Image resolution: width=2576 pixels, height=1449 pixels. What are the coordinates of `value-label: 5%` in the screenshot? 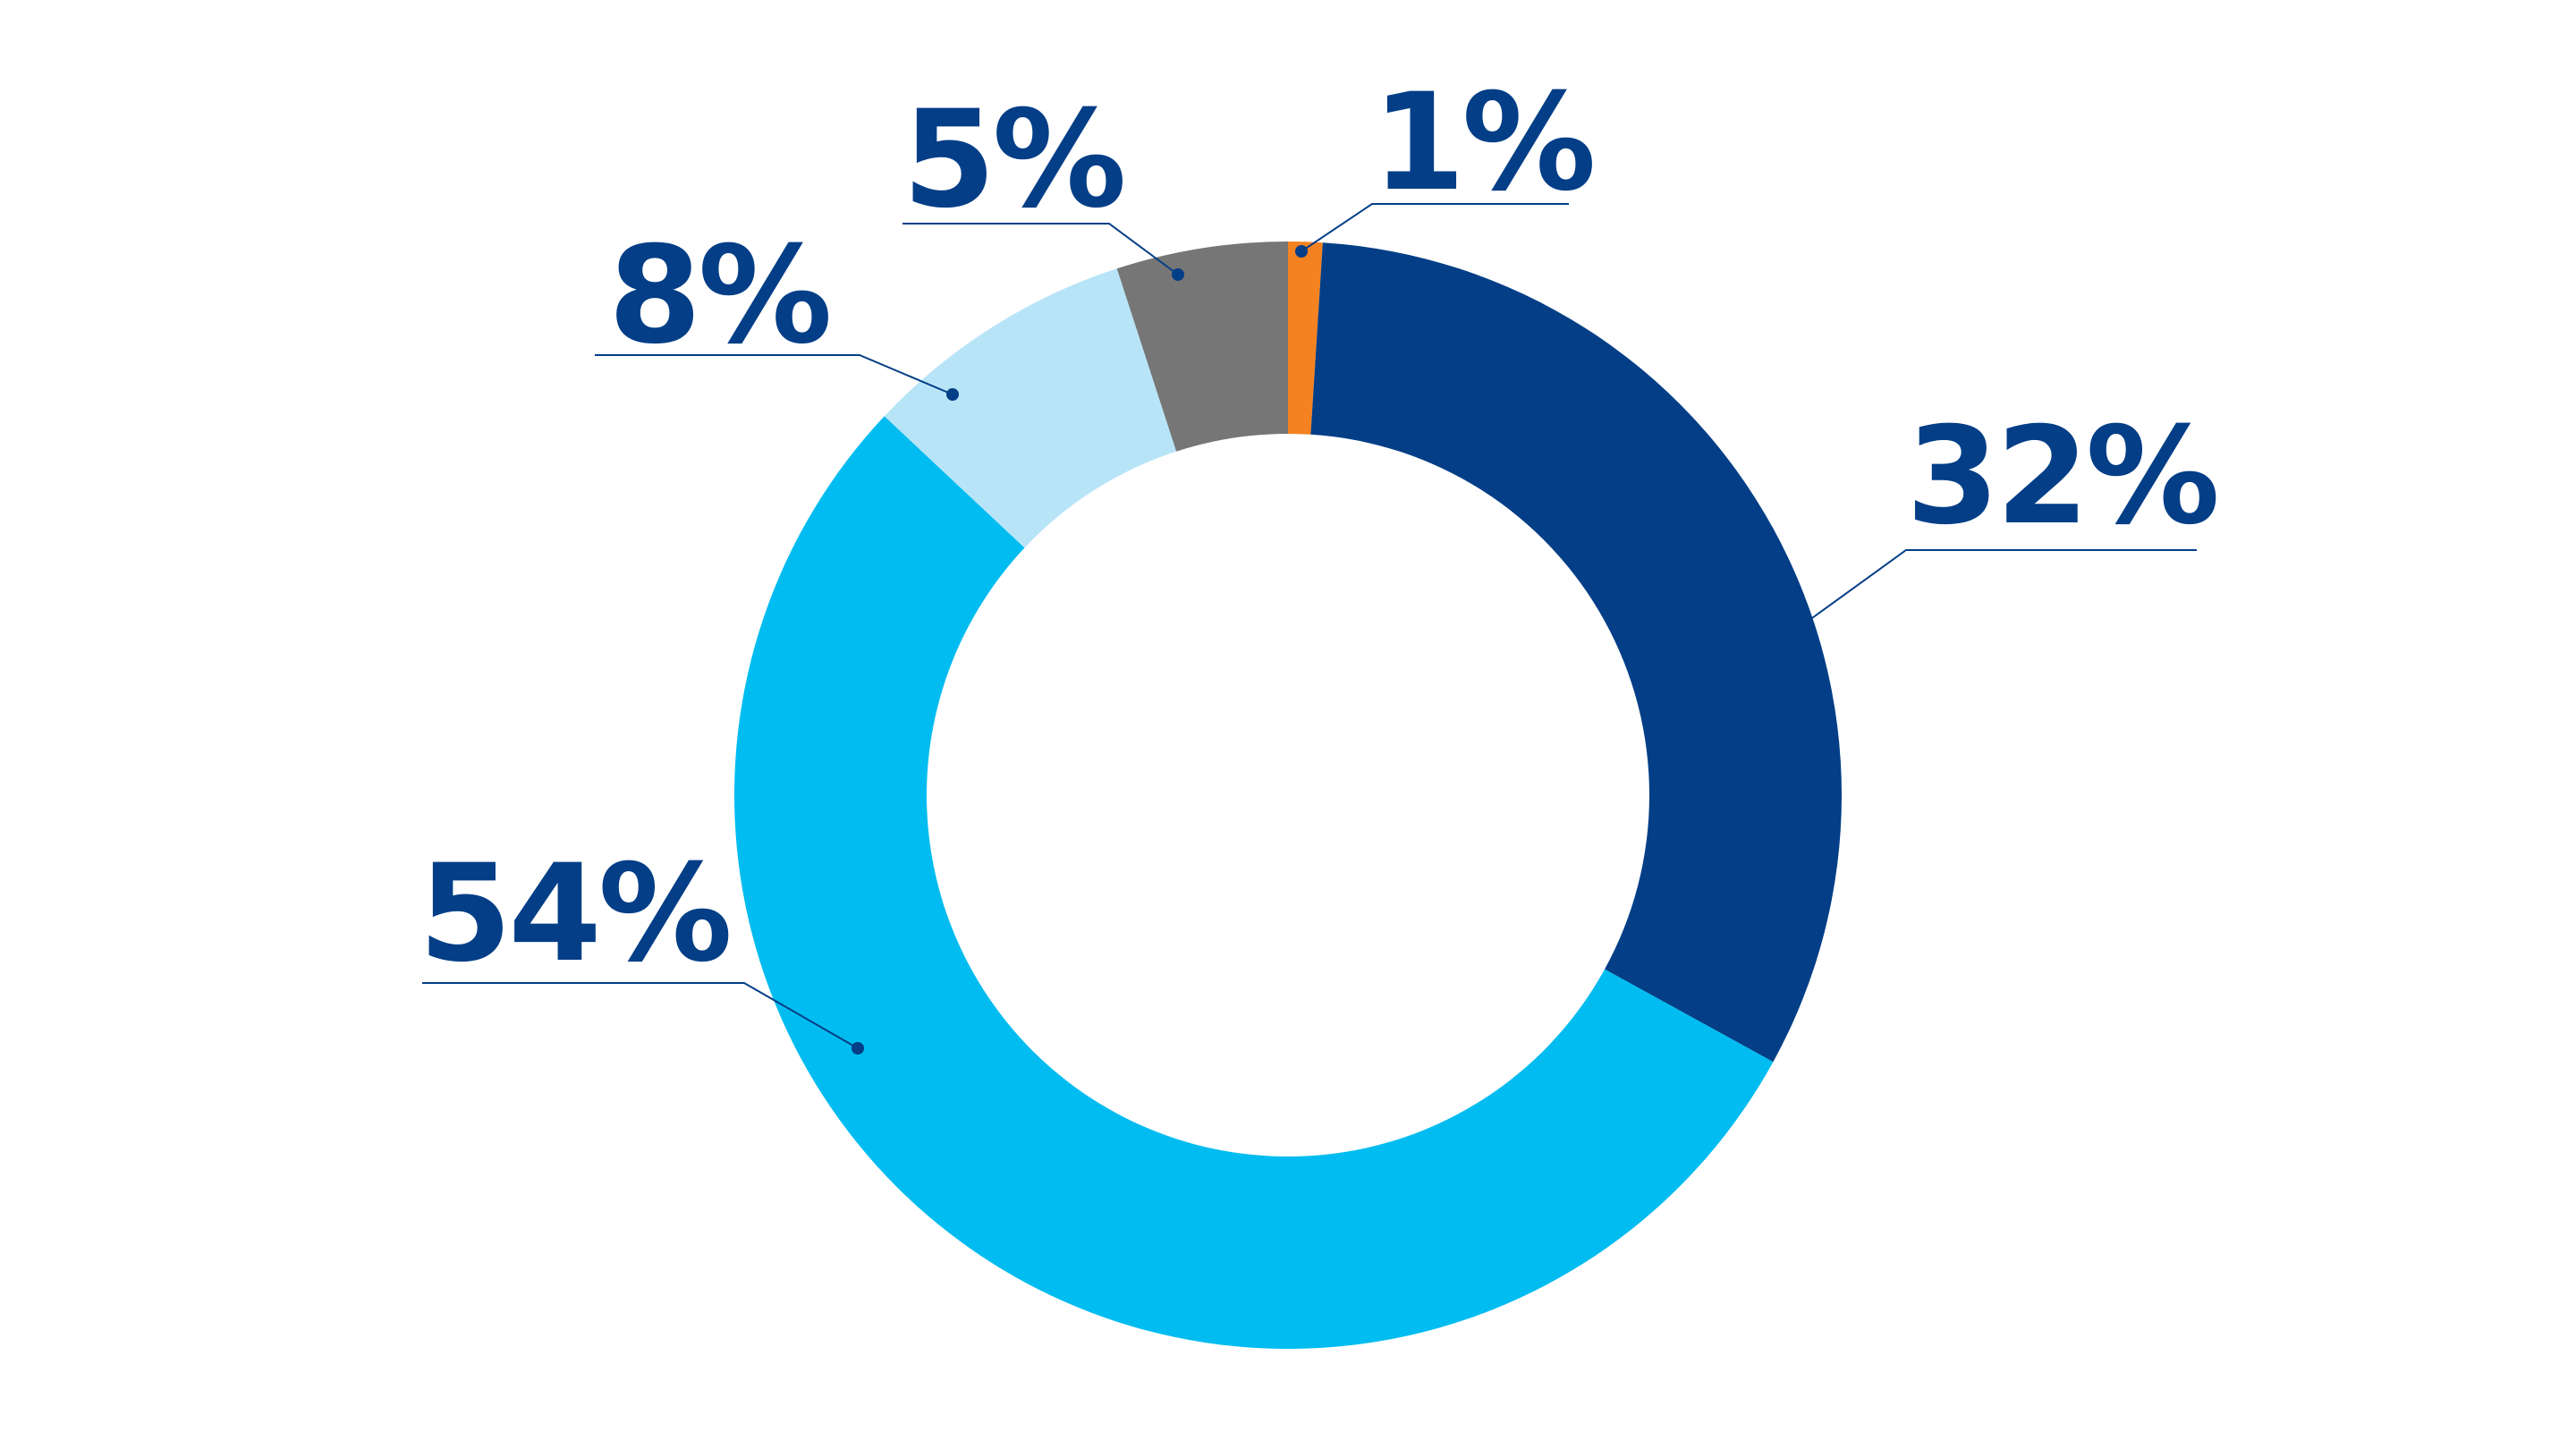 It's located at (1012, 160).